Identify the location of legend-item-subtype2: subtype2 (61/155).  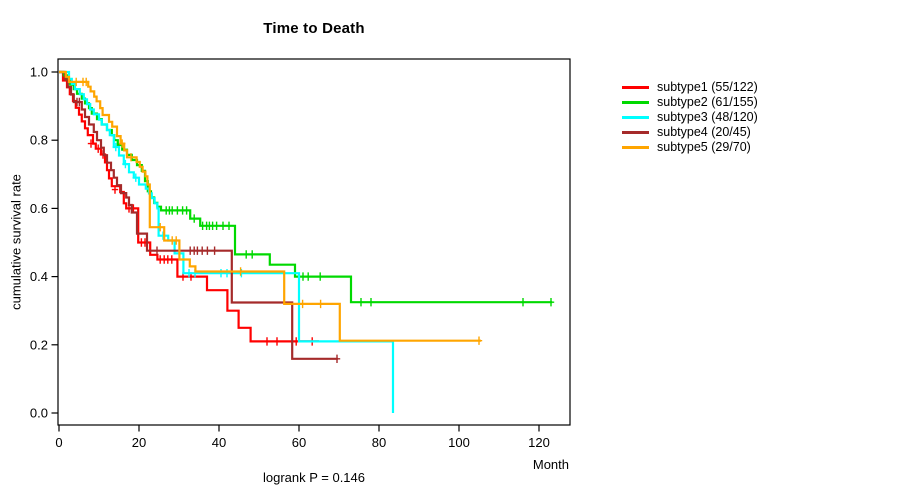
(690, 102).